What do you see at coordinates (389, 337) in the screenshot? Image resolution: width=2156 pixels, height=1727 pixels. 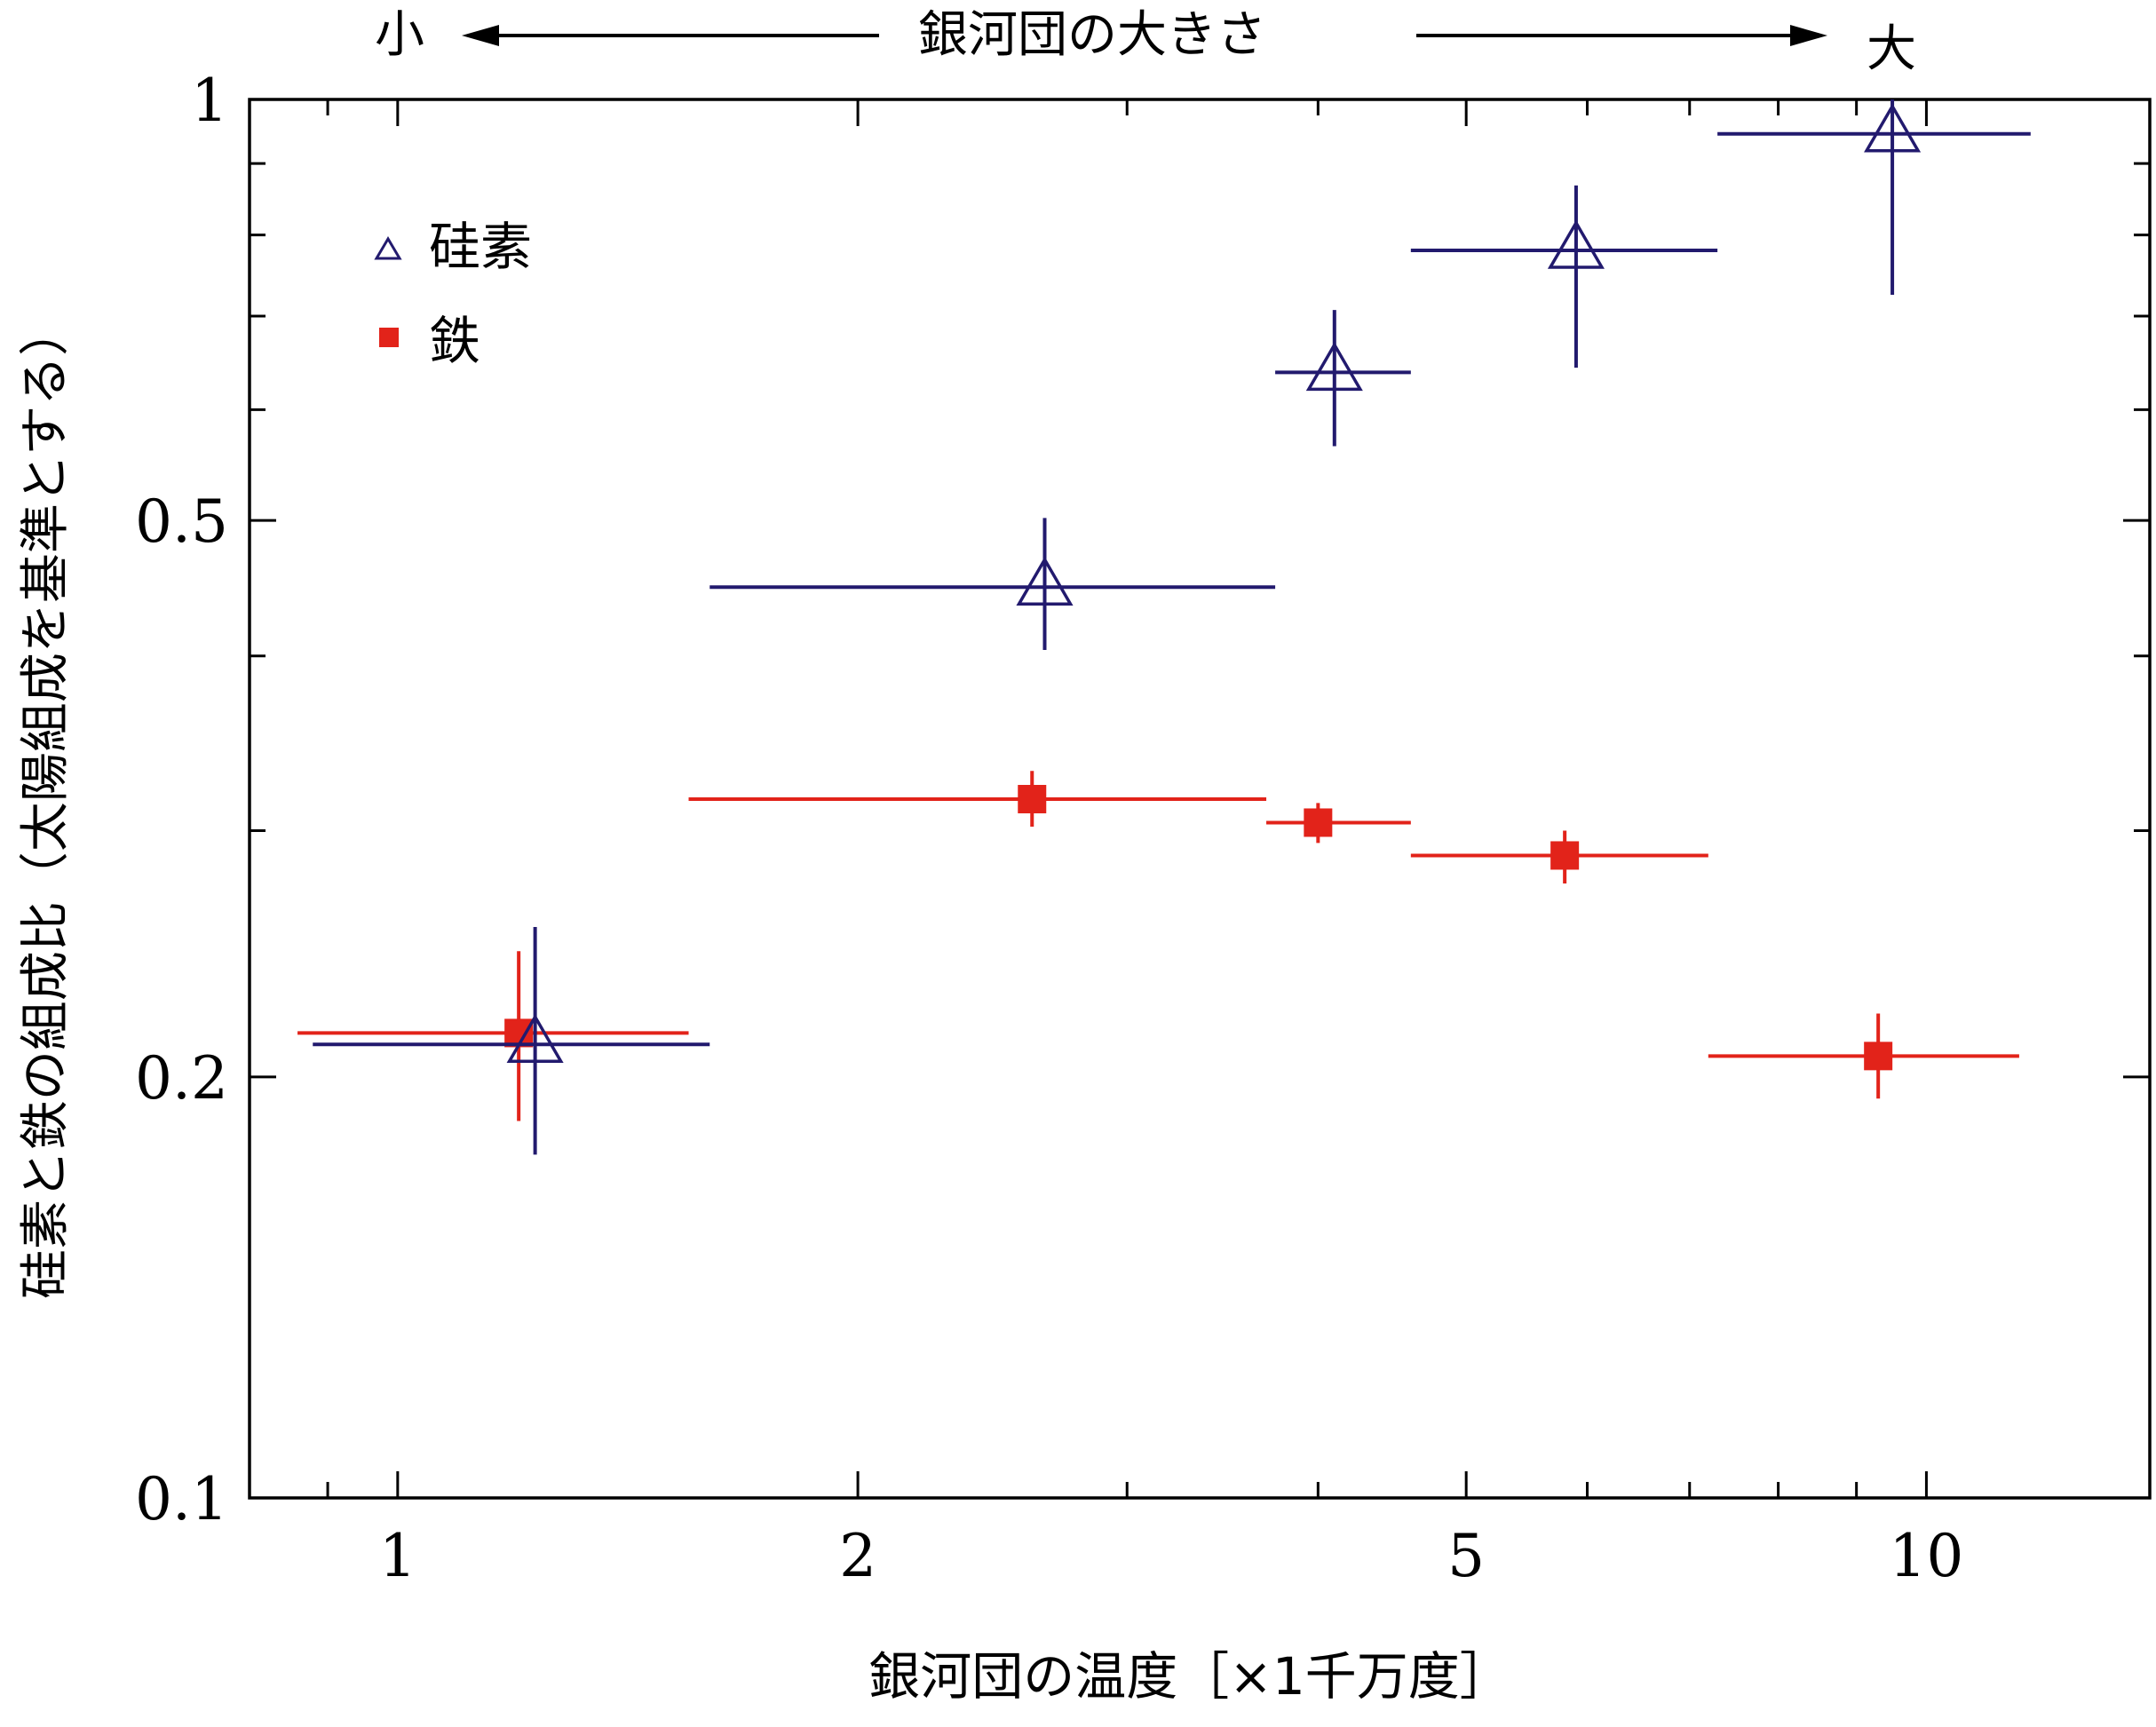 I see `legend-iron-marker` at bounding box center [389, 337].